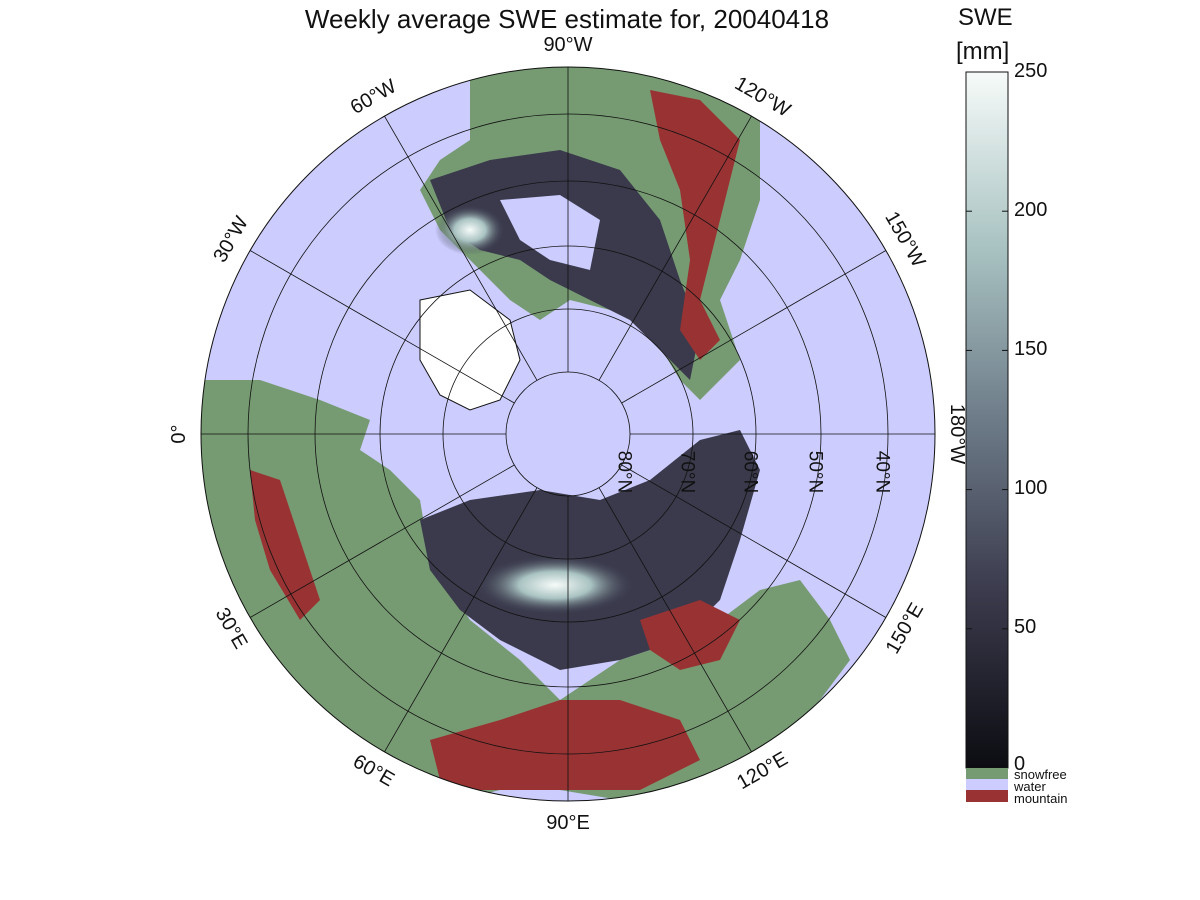  What do you see at coordinates (687, 472) in the screenshot?
I see `latitude-label: 70°N` at bounding box center [687, 472].